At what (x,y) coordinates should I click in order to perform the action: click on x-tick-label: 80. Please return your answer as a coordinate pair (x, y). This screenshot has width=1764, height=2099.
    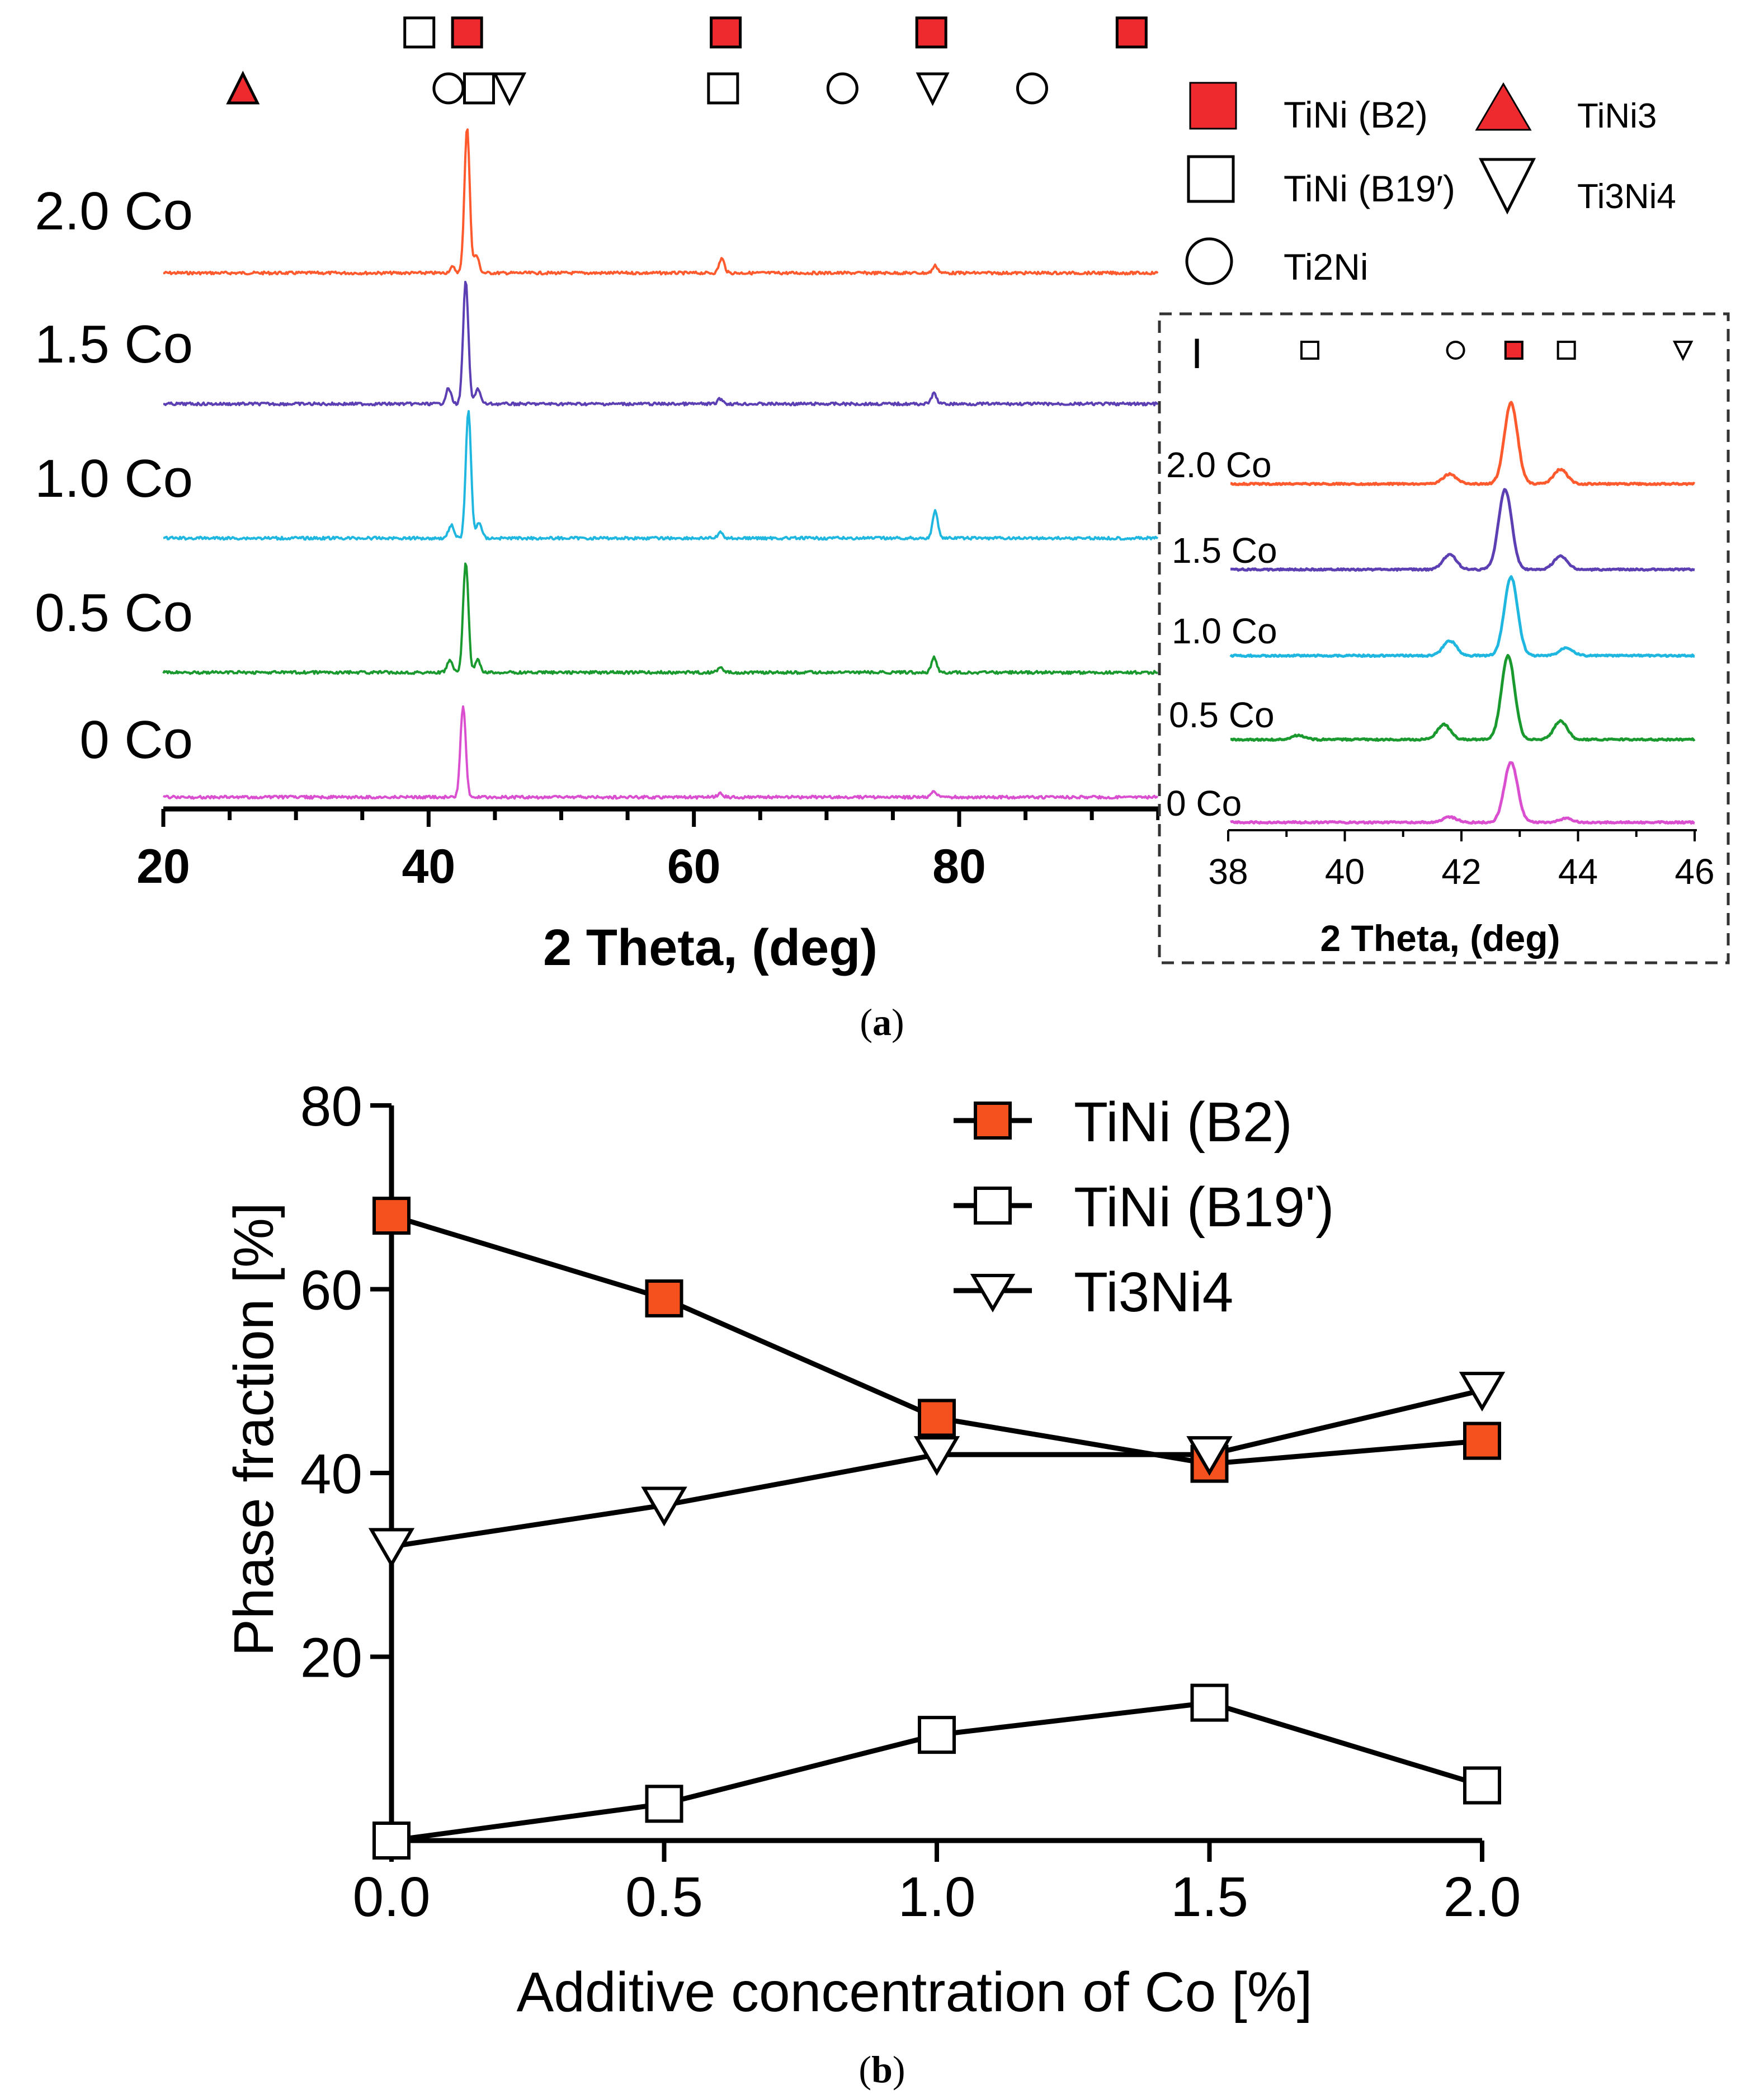
    Looking at the image, I should click on (959, 866).